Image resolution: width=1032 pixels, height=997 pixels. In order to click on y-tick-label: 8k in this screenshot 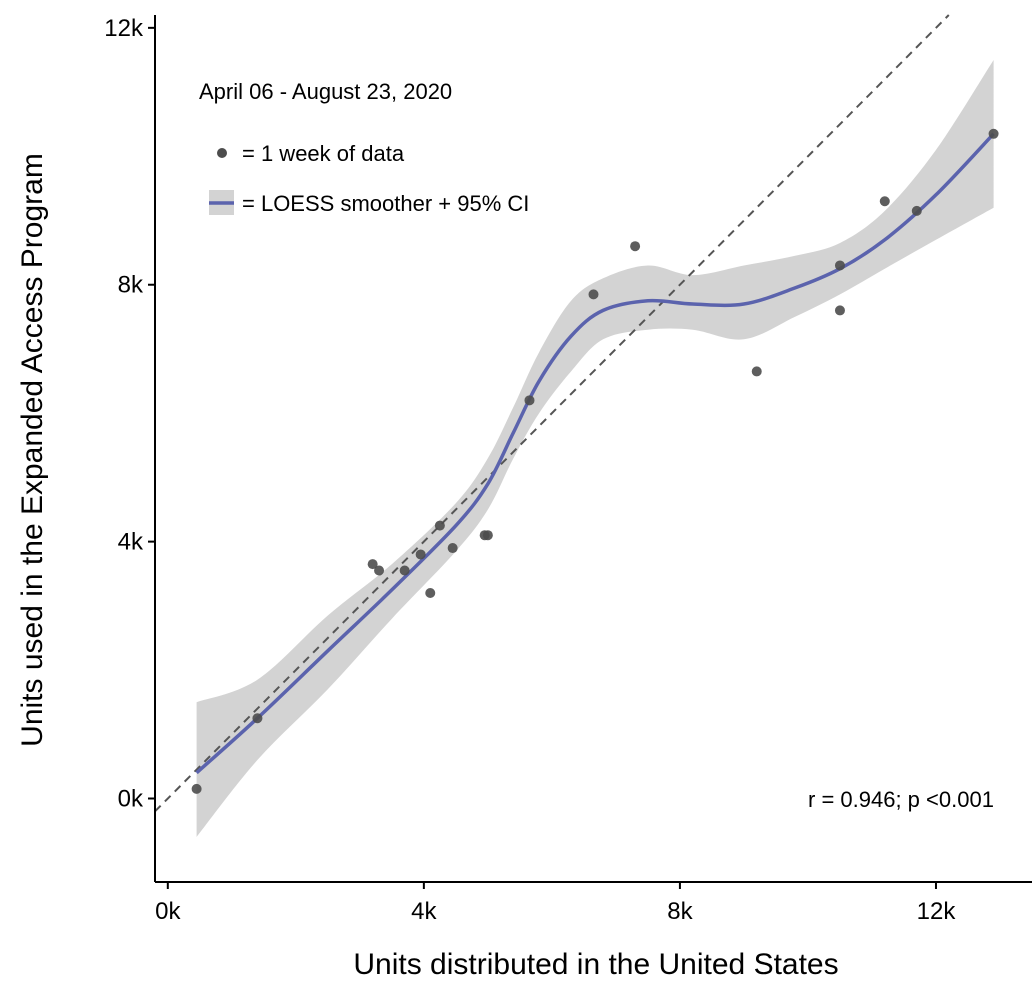, I will do `click(131, 285)`.